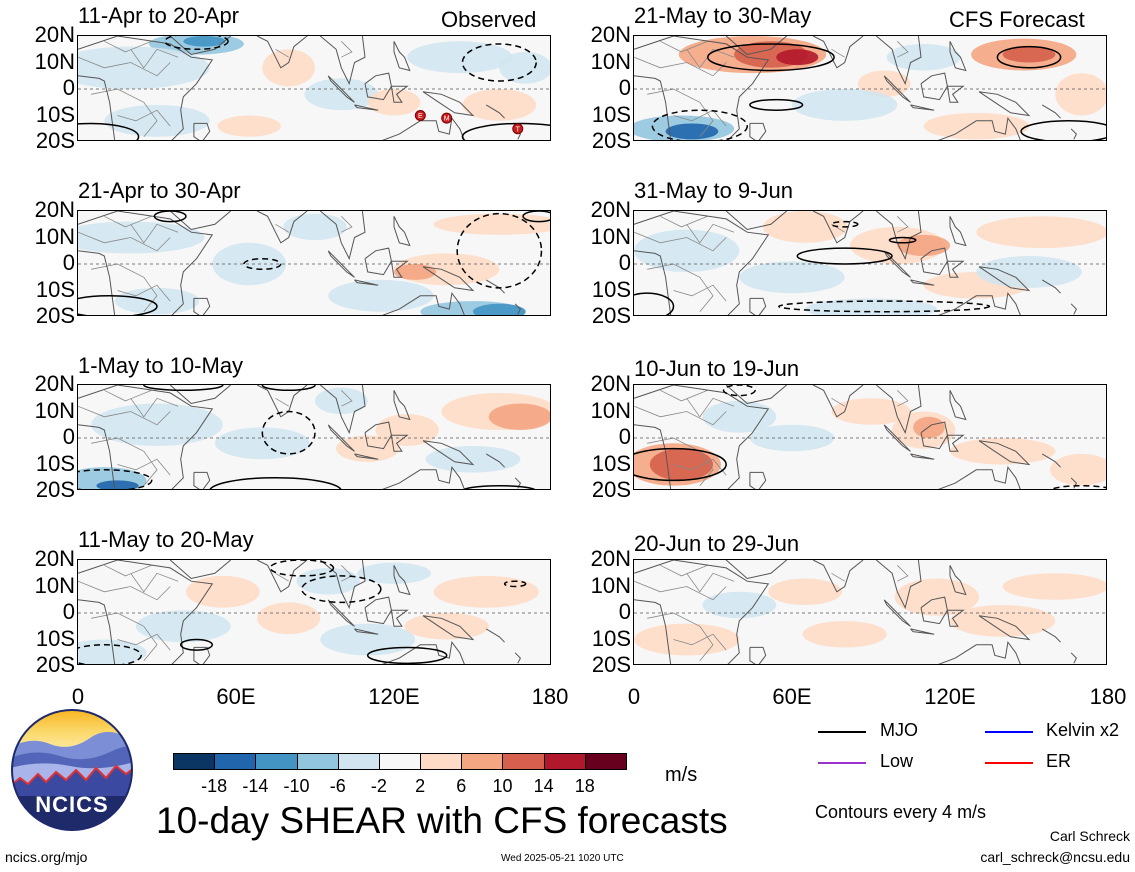  I want to click on colorbar-units: m/s, so click(681, 775).